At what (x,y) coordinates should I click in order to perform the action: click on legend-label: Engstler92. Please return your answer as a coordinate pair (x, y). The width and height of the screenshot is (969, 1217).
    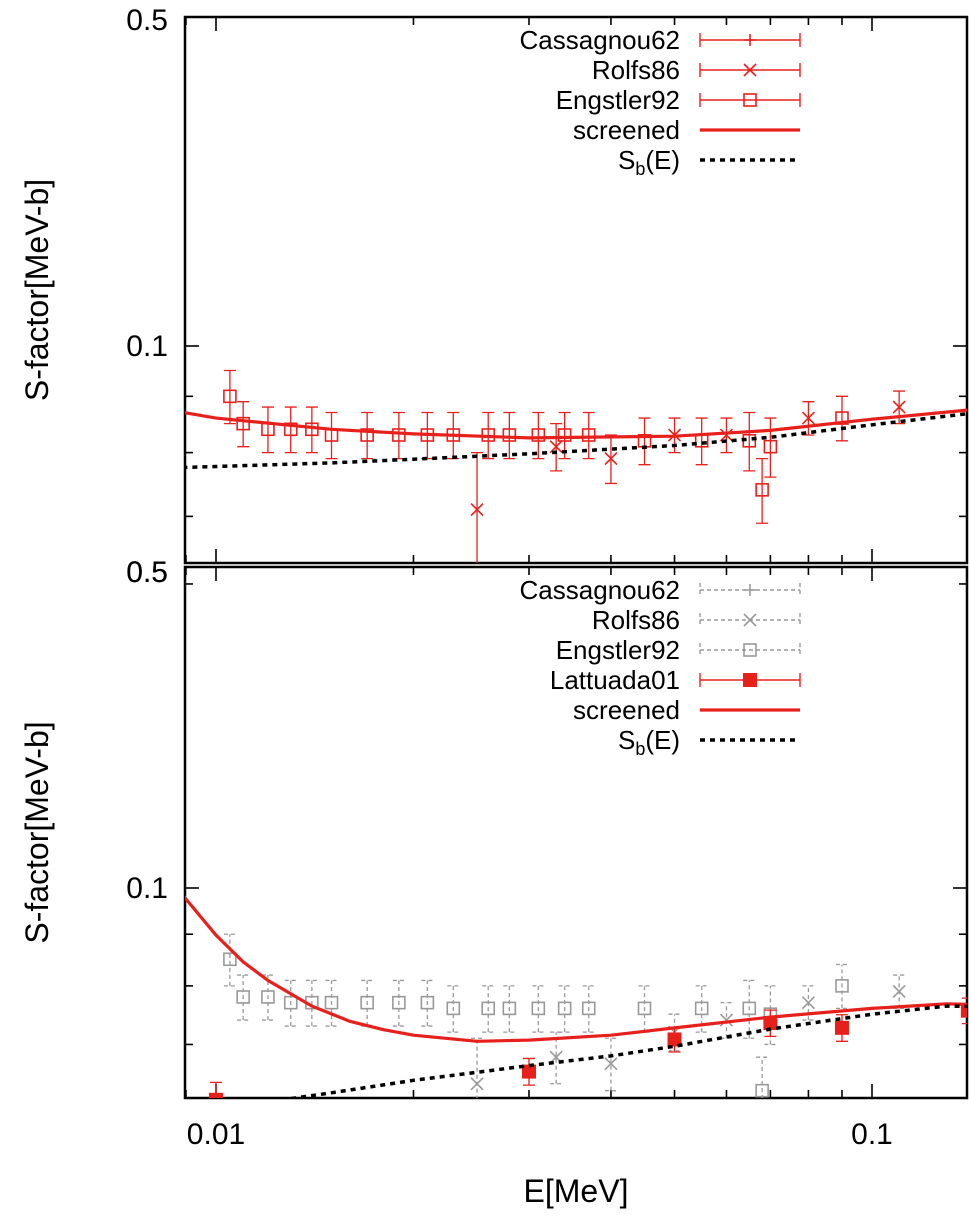
    Looking at the image, I should click on (618, 100).